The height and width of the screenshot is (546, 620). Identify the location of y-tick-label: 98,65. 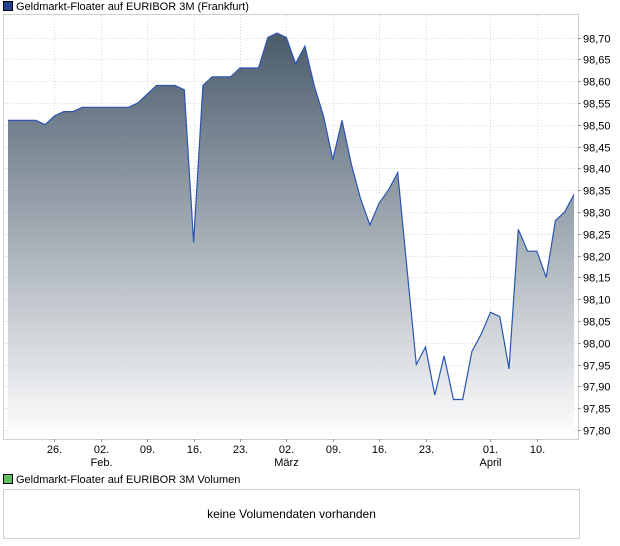
(597, 61).